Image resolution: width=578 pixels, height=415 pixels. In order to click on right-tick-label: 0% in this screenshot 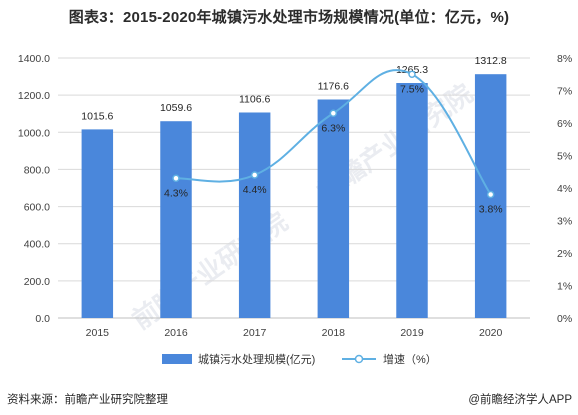, I will do `click(564, 319)`.